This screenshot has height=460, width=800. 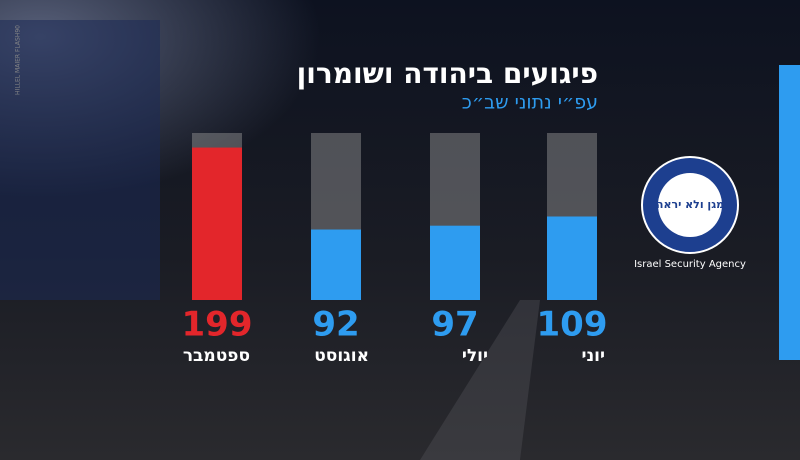 What do you see at coordinates (690, 264) in the screenshot?
I see `logo-ring-text: Israel Security Agency` at bounding box center [690, 264].